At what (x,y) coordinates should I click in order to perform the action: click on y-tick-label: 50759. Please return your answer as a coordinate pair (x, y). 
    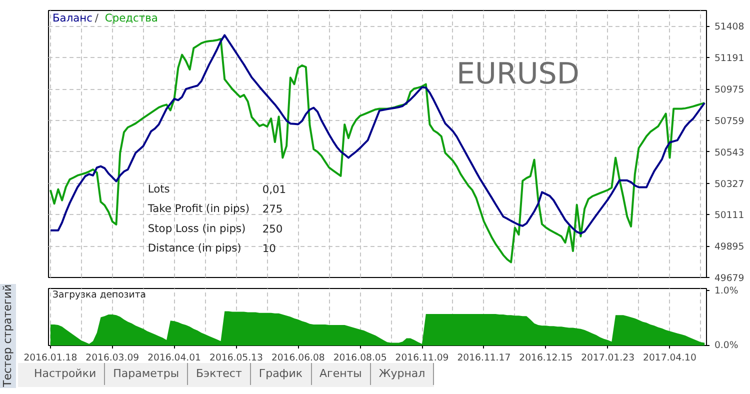
    Looking at the image, I should click on (729, 122).